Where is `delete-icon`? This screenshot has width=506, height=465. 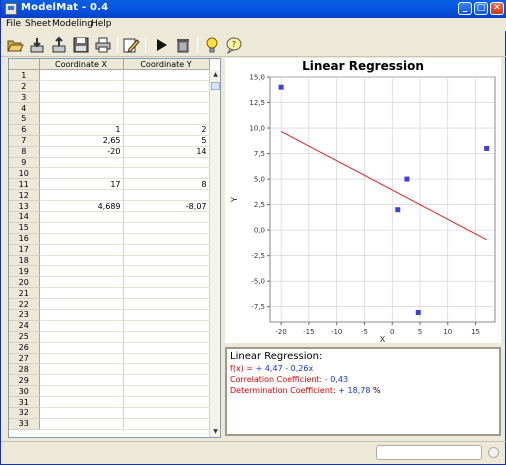 delete-icon is located at coordinates (183, 45).